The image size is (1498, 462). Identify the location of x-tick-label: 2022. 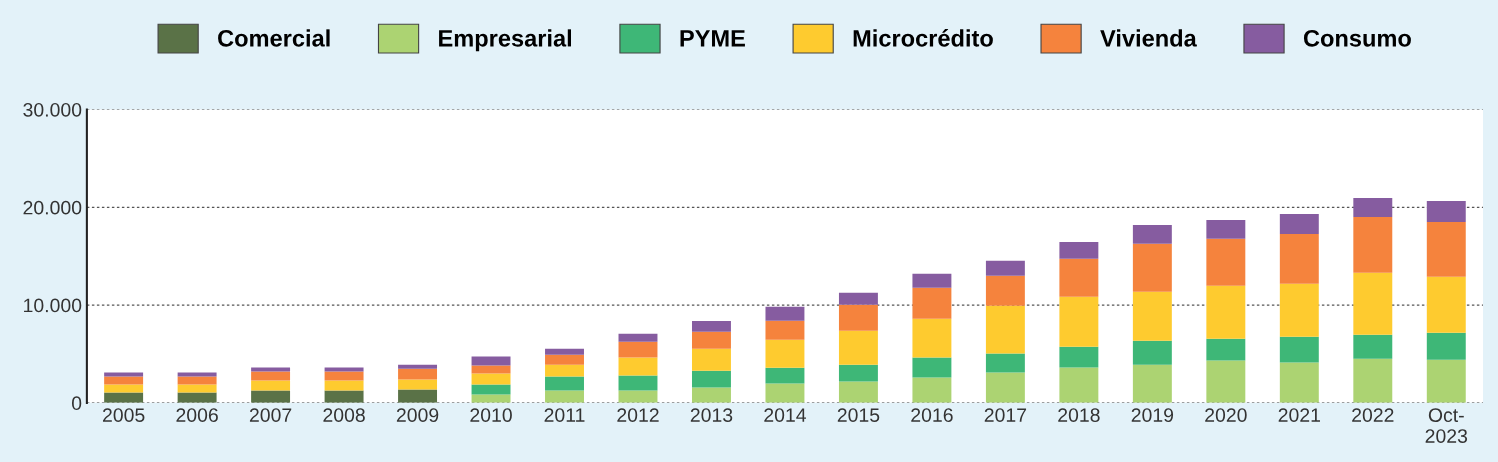
(1373, 415).